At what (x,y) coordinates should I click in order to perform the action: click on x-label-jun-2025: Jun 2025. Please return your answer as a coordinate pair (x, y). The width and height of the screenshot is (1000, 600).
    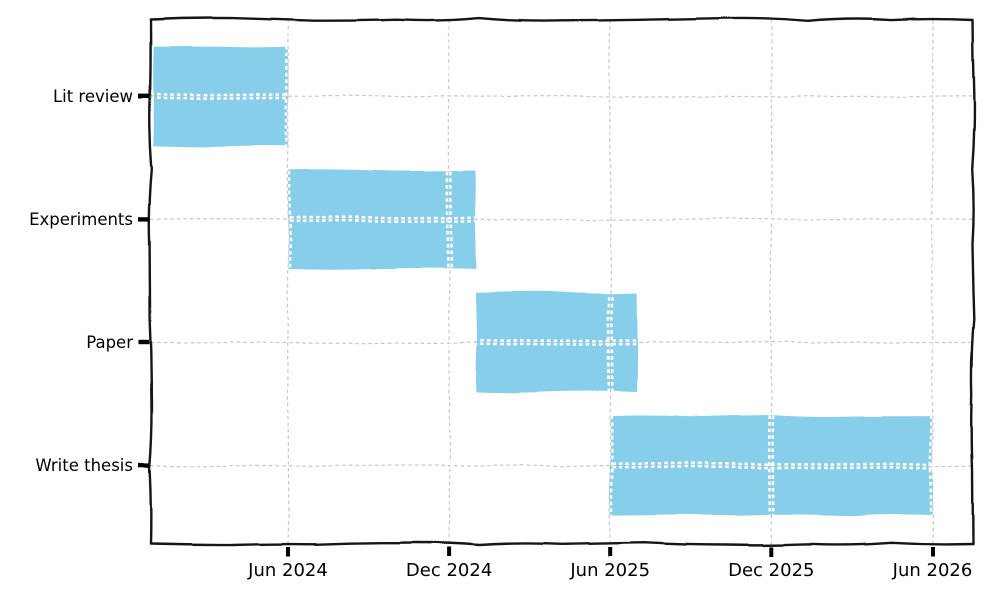
    Looking at the image, I should click on (609, 570).